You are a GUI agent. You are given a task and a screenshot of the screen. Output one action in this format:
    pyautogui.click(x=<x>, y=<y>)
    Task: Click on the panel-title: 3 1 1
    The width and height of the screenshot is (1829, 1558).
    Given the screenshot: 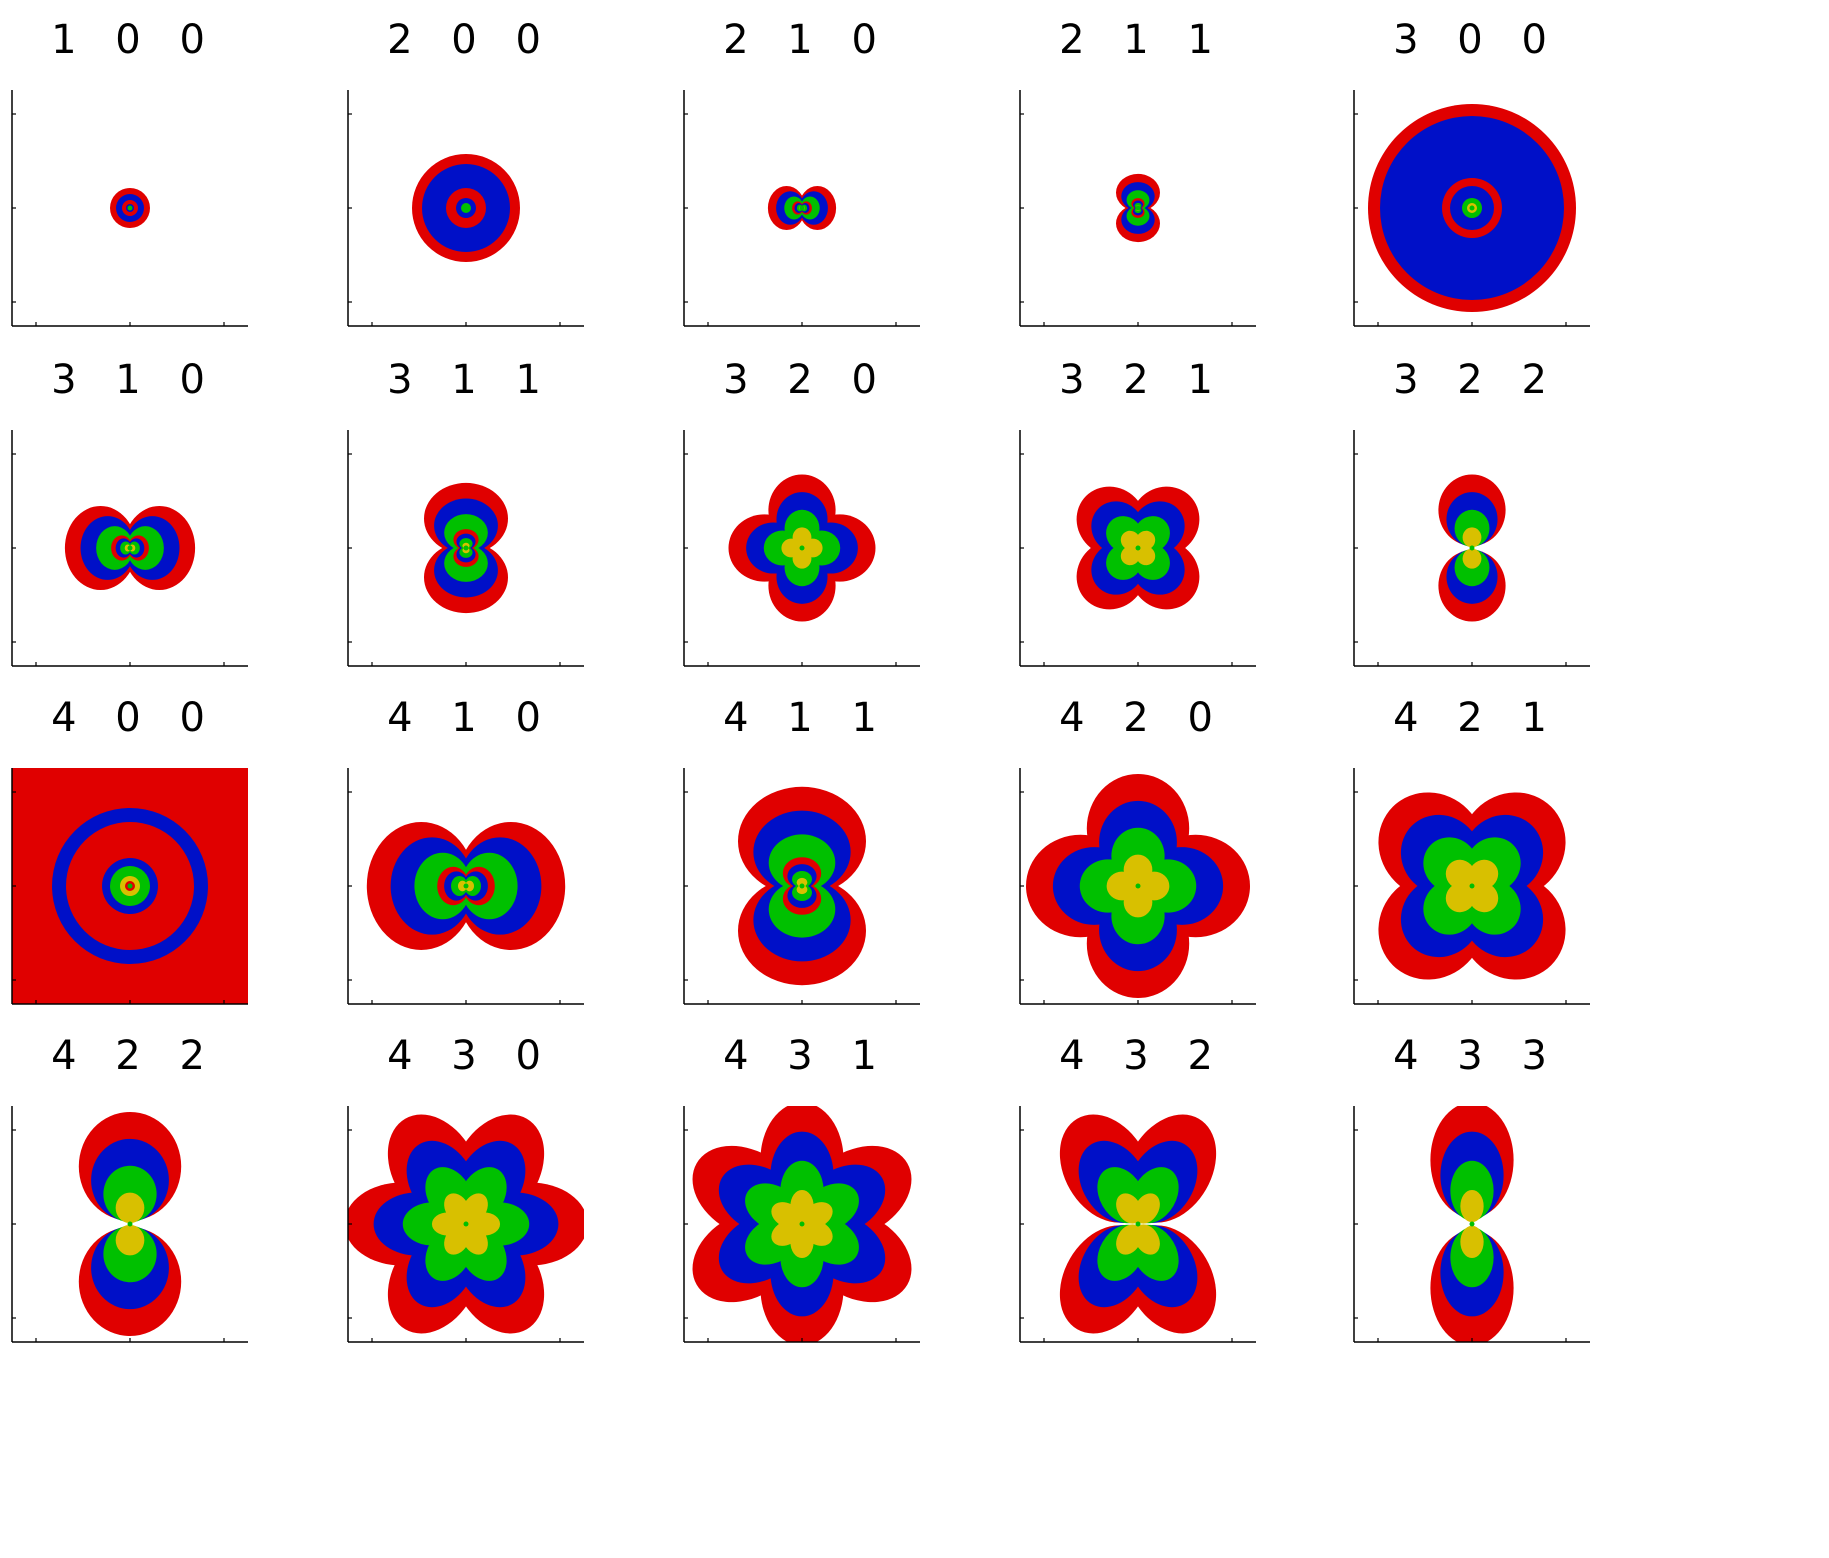 What is the action you would take?
    pyautogui.click(x=466, y=380)
    